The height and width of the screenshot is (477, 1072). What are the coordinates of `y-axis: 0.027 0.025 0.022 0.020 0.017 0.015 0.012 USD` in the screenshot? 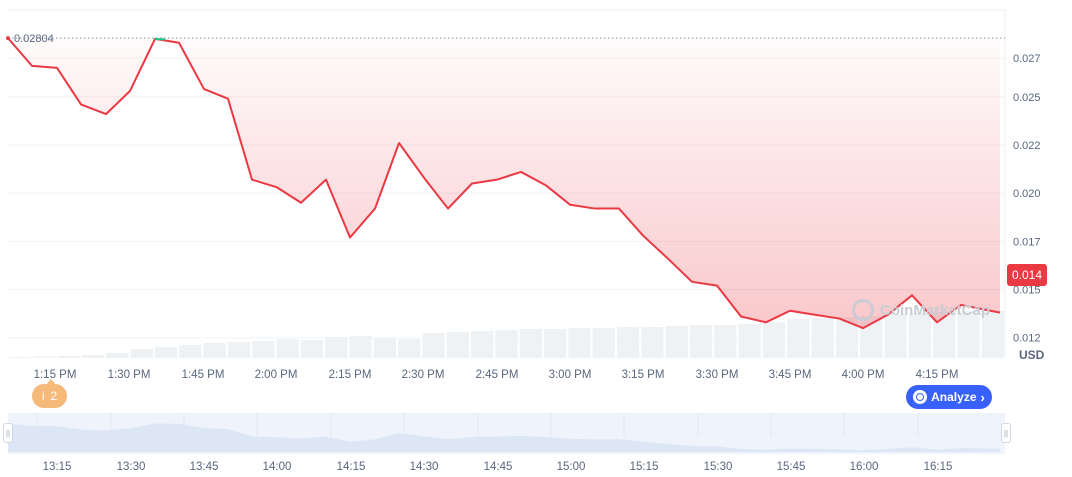 It's located at (1029, 207).